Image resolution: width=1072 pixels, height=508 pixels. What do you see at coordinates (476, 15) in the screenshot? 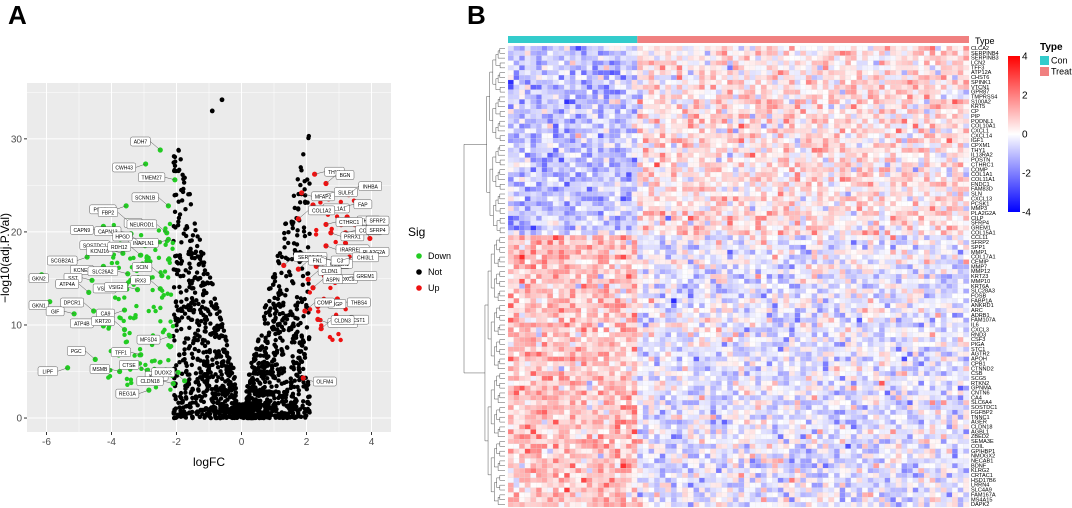
I see `panel-b-letter: B` at bounding box center [476, 15].